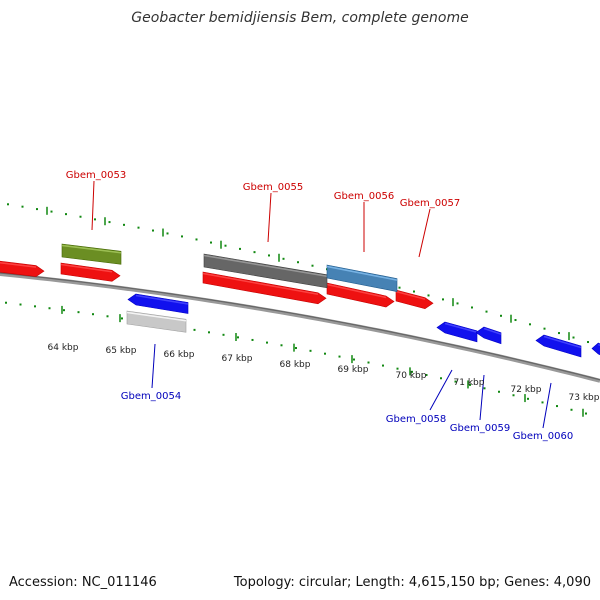 This screenshot has height=600, width=600. What do you see at coordinates (83, 582) in the screenshot?
I see `accession-text: Accession: NC_011146` at bounding box center [83, 582].